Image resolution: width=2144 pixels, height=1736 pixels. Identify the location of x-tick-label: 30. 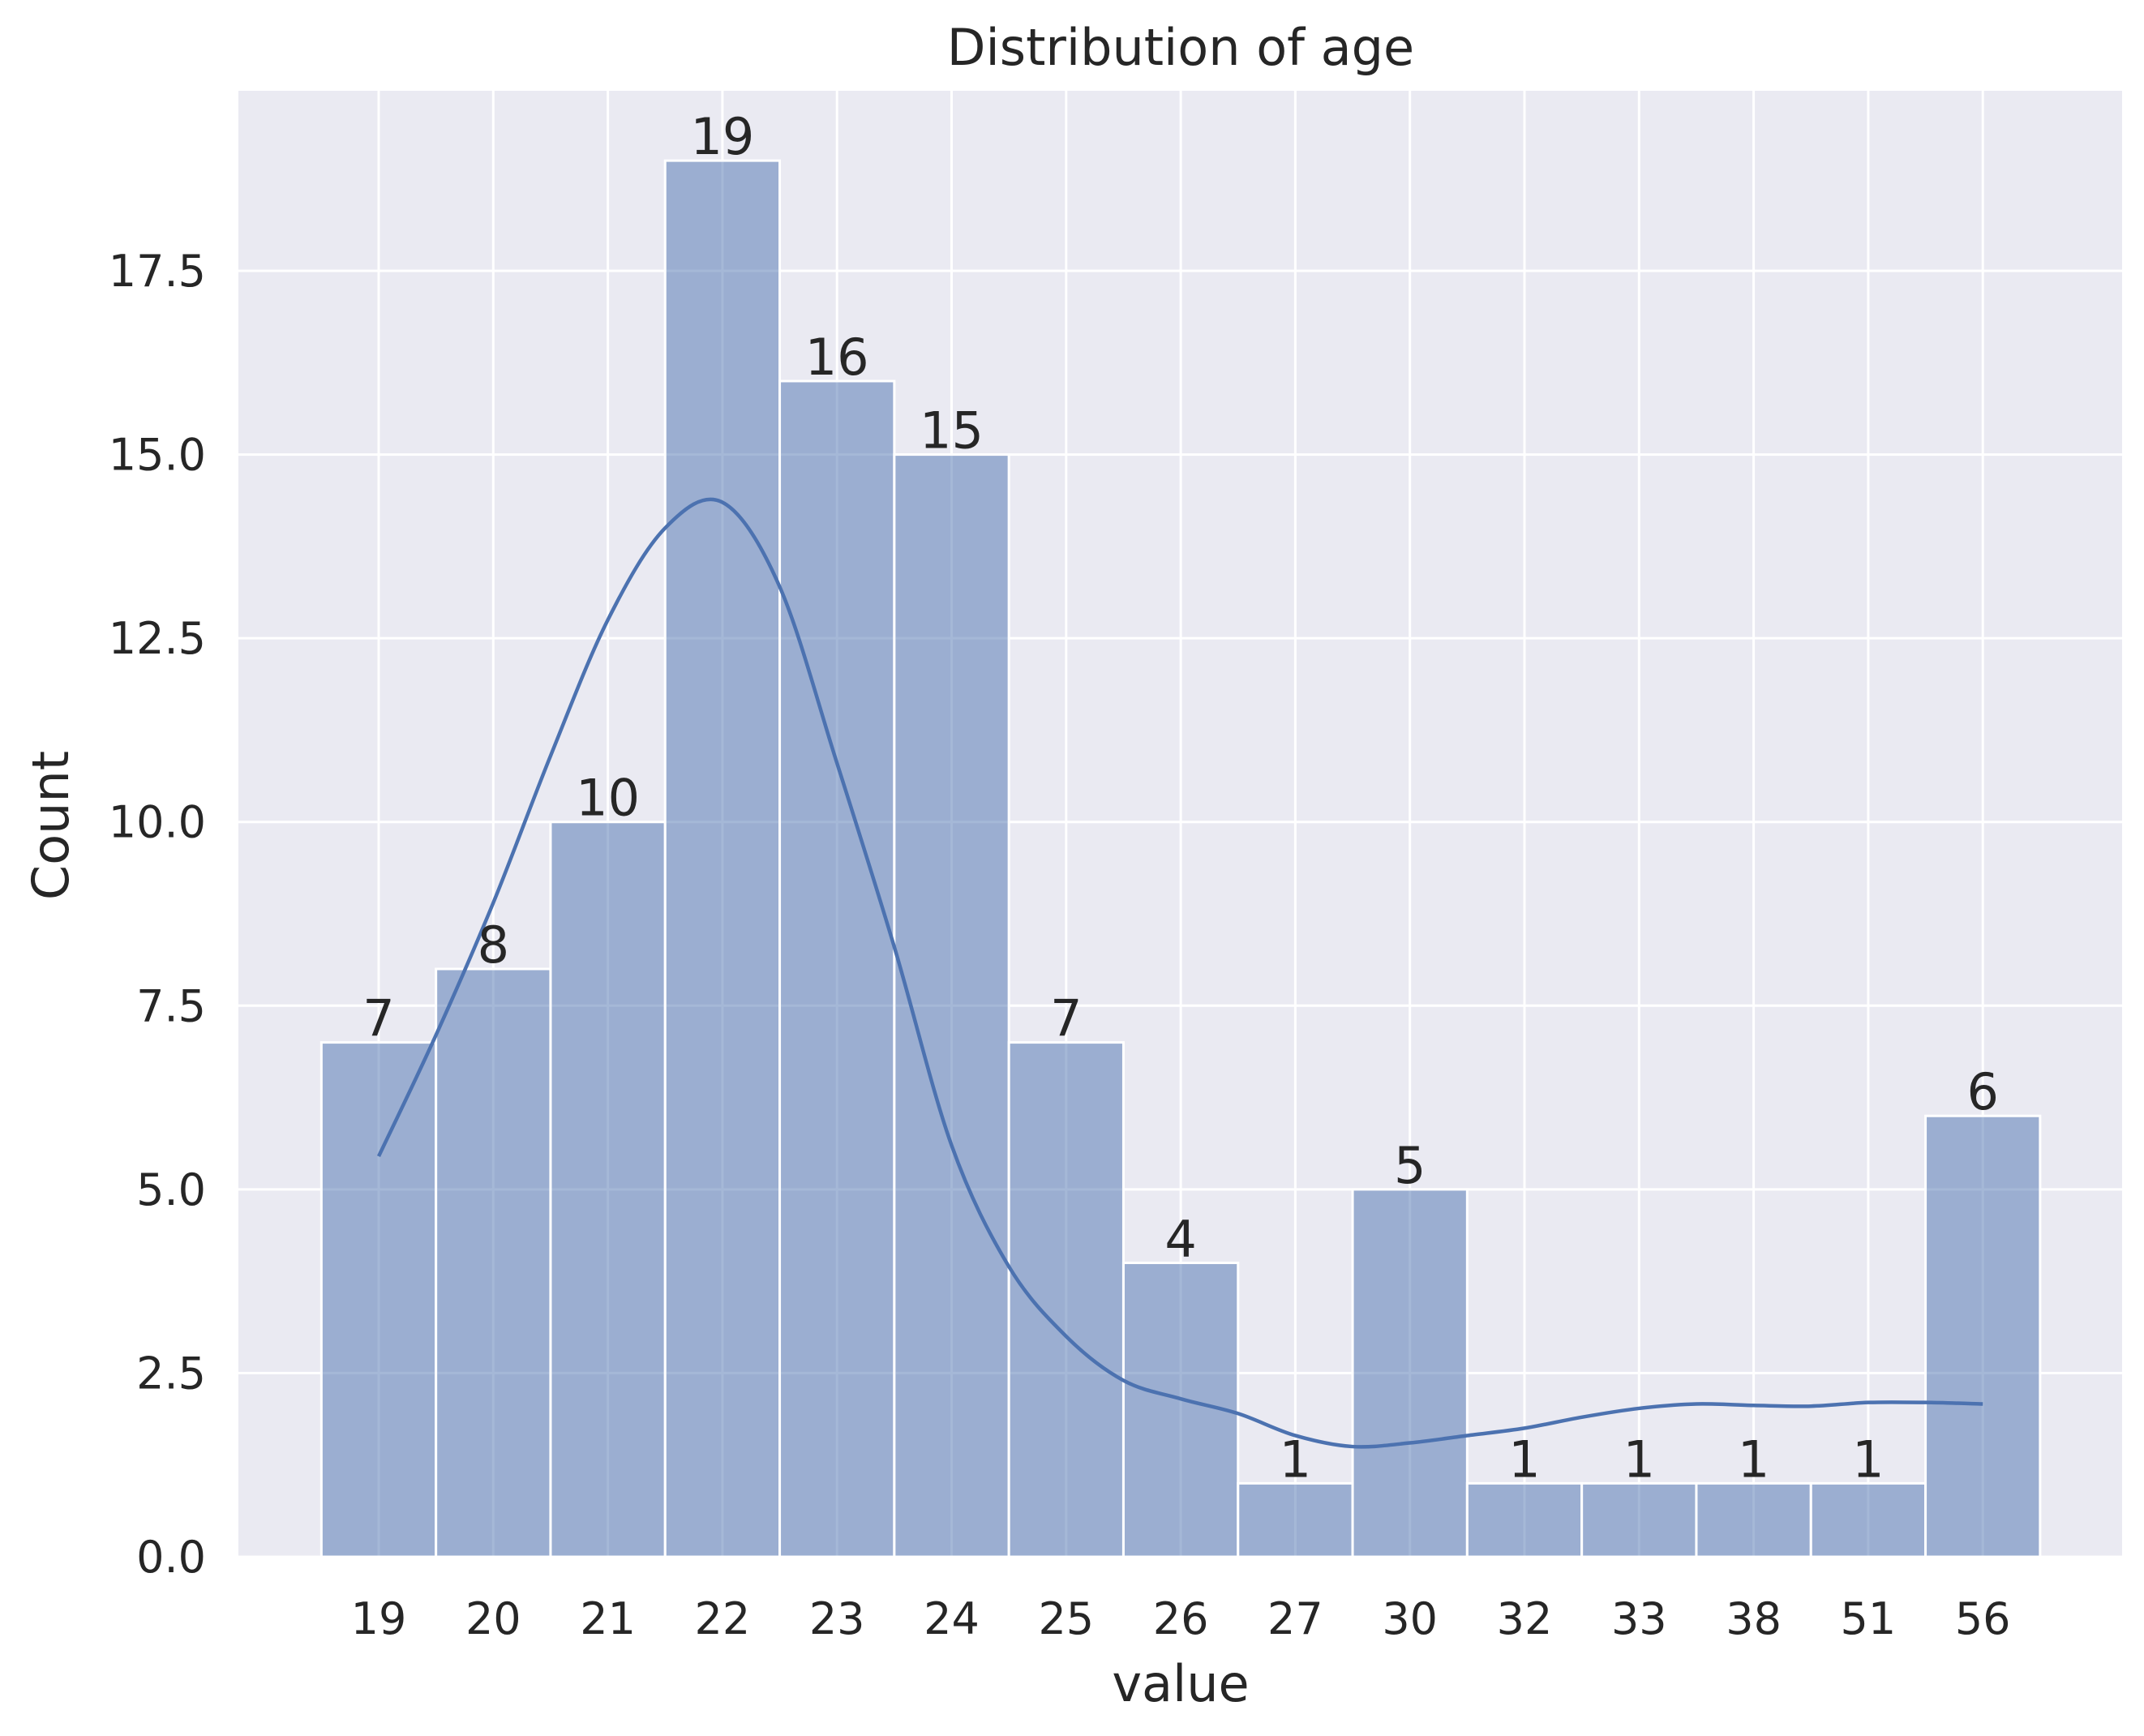
(1410, 1618).